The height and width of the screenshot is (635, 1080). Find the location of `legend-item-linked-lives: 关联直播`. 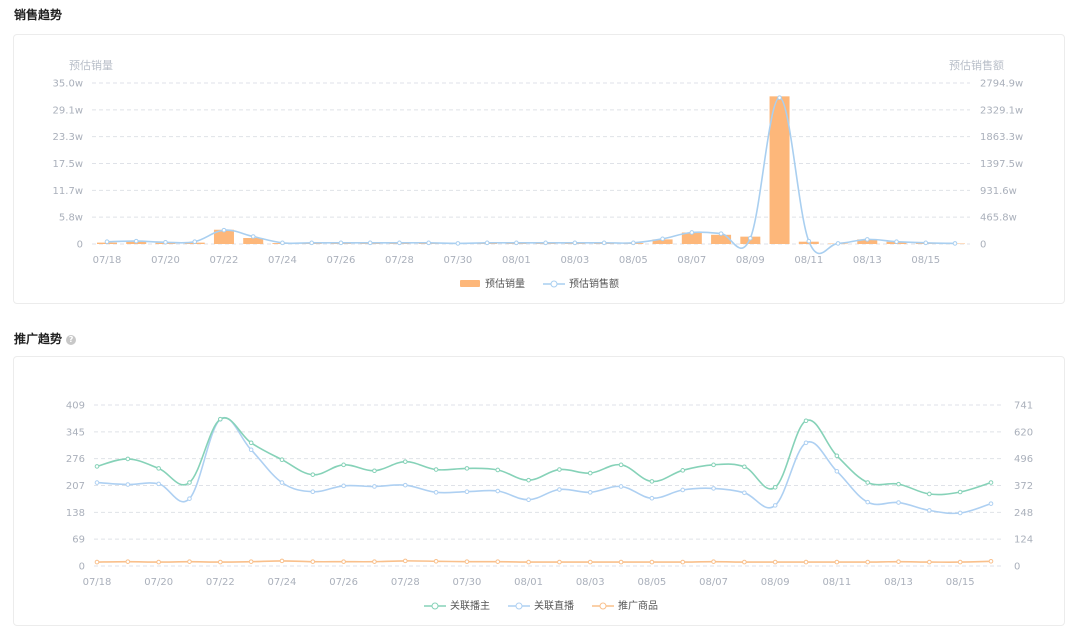

legend-item-linked-lives: 关联直播 is located at coordinates (541, 605).